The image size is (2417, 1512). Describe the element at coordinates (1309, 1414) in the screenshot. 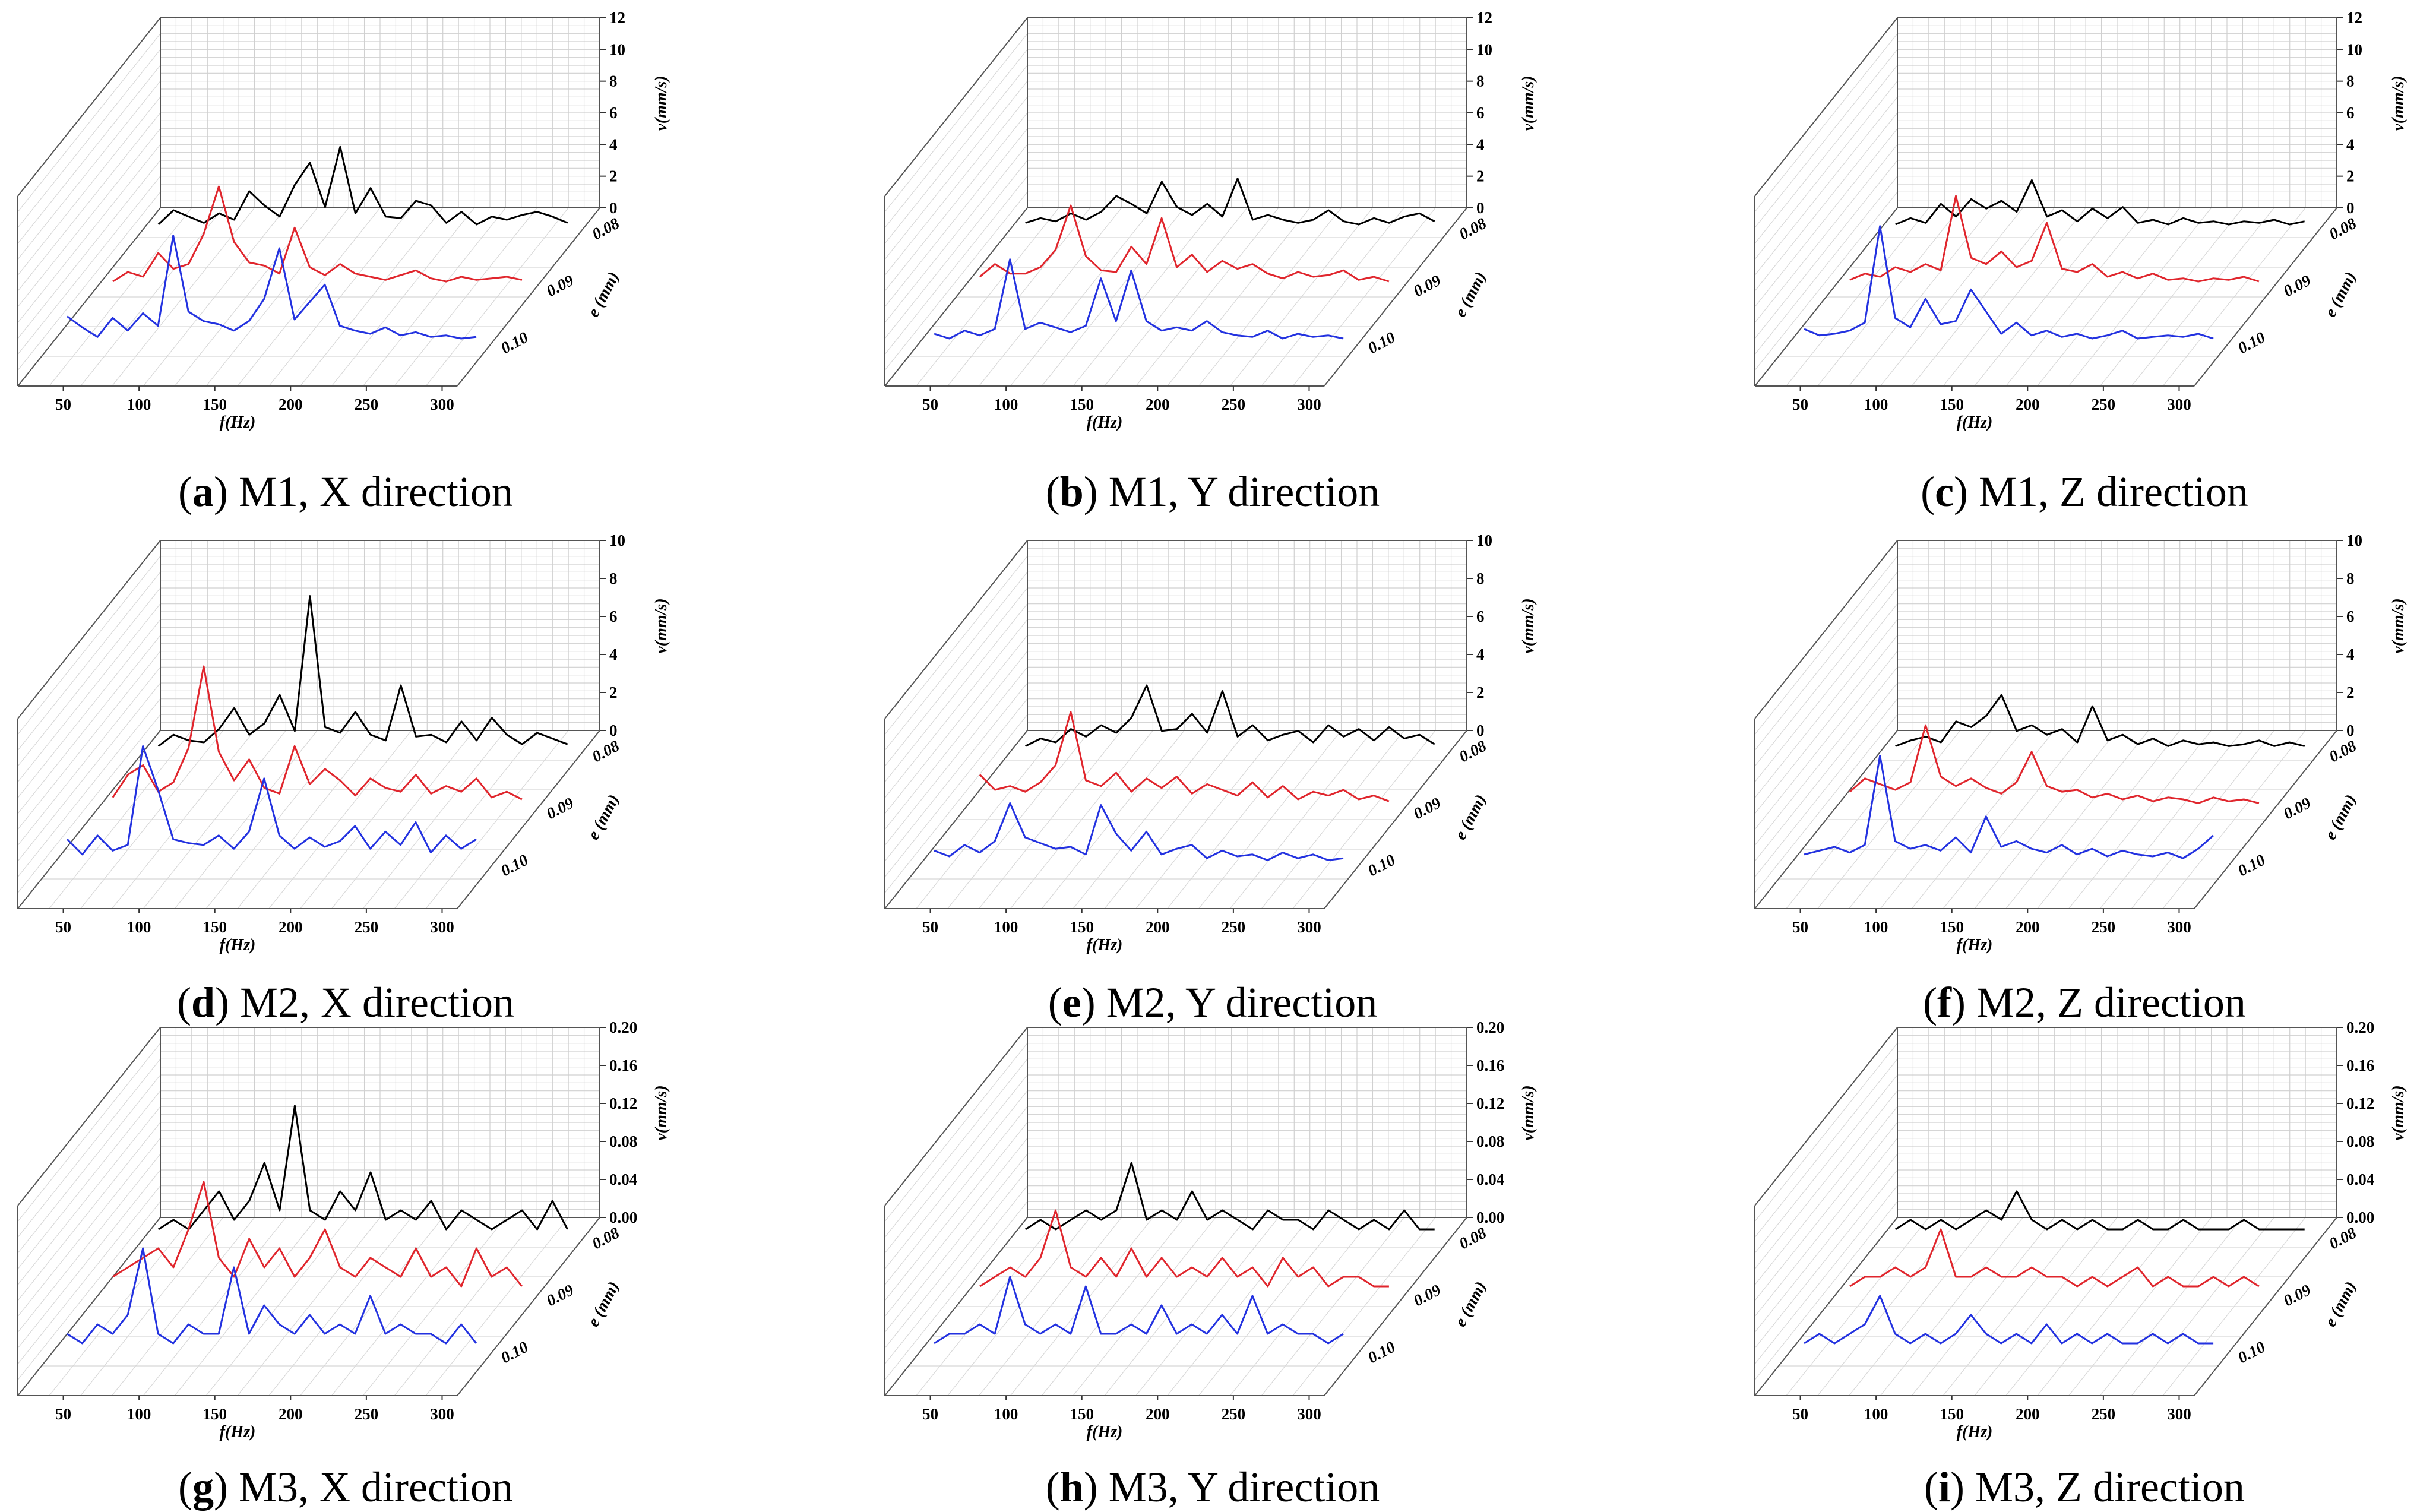

I see `x-tick-label: 300` at that location.